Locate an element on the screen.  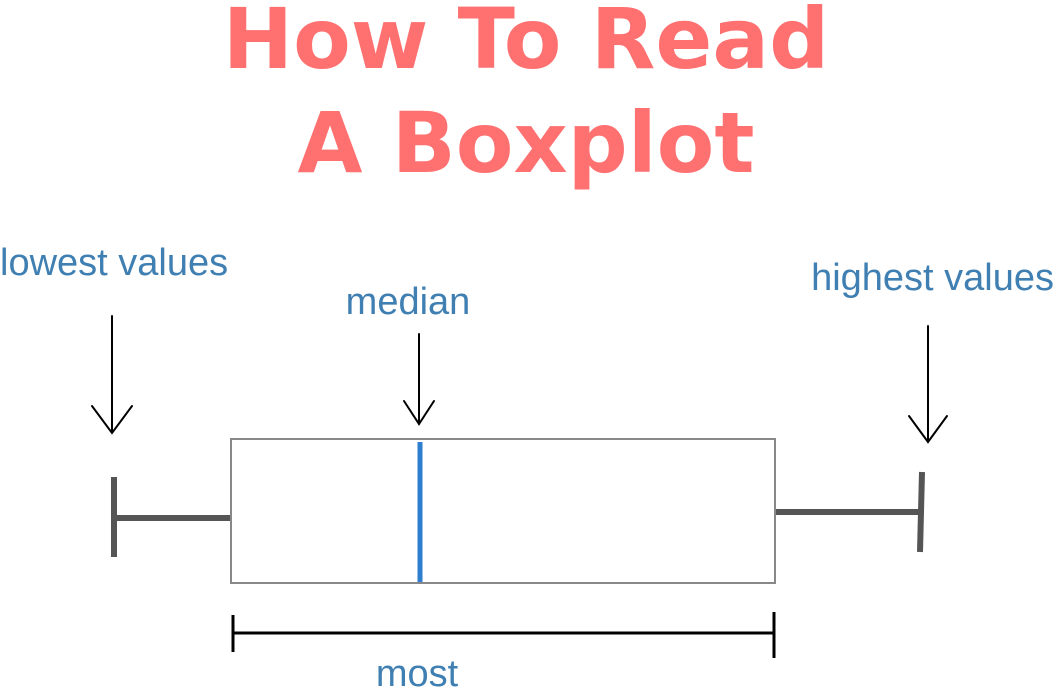
label-lowest-values: lowest values is located at coordinates (114, 263).